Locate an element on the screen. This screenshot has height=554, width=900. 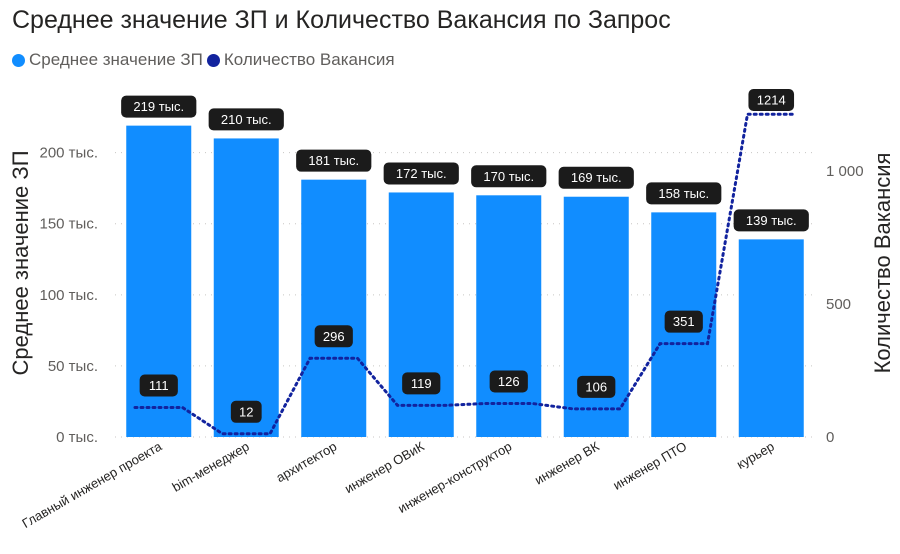
line-data-label: 106 is located at coordinates (596, 386).